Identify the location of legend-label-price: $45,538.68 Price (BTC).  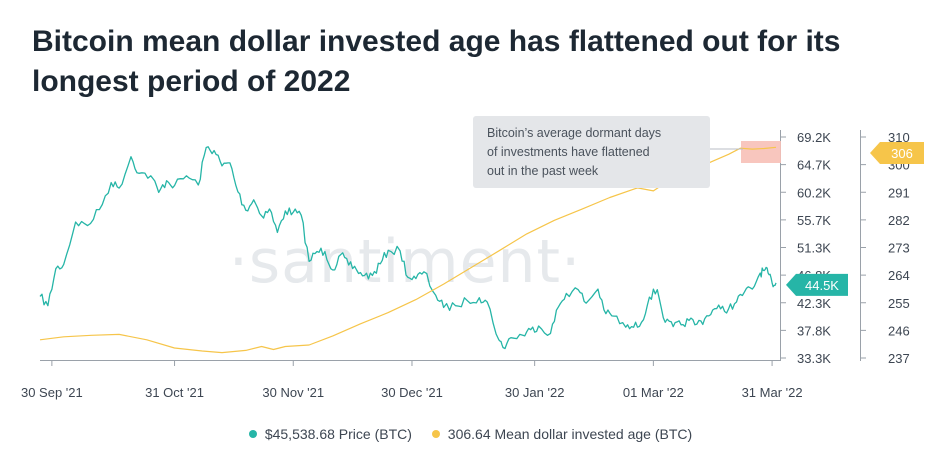
(338, 434).